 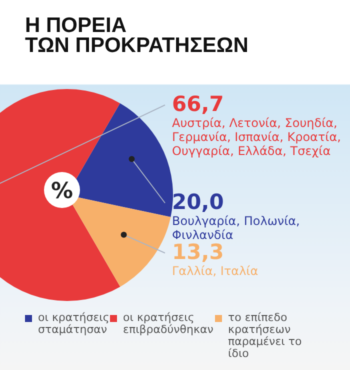 What do you see at coordinates (198, 104) in the screenshot?
I see `data-label: 66,7` at bounding box center [198, 104].